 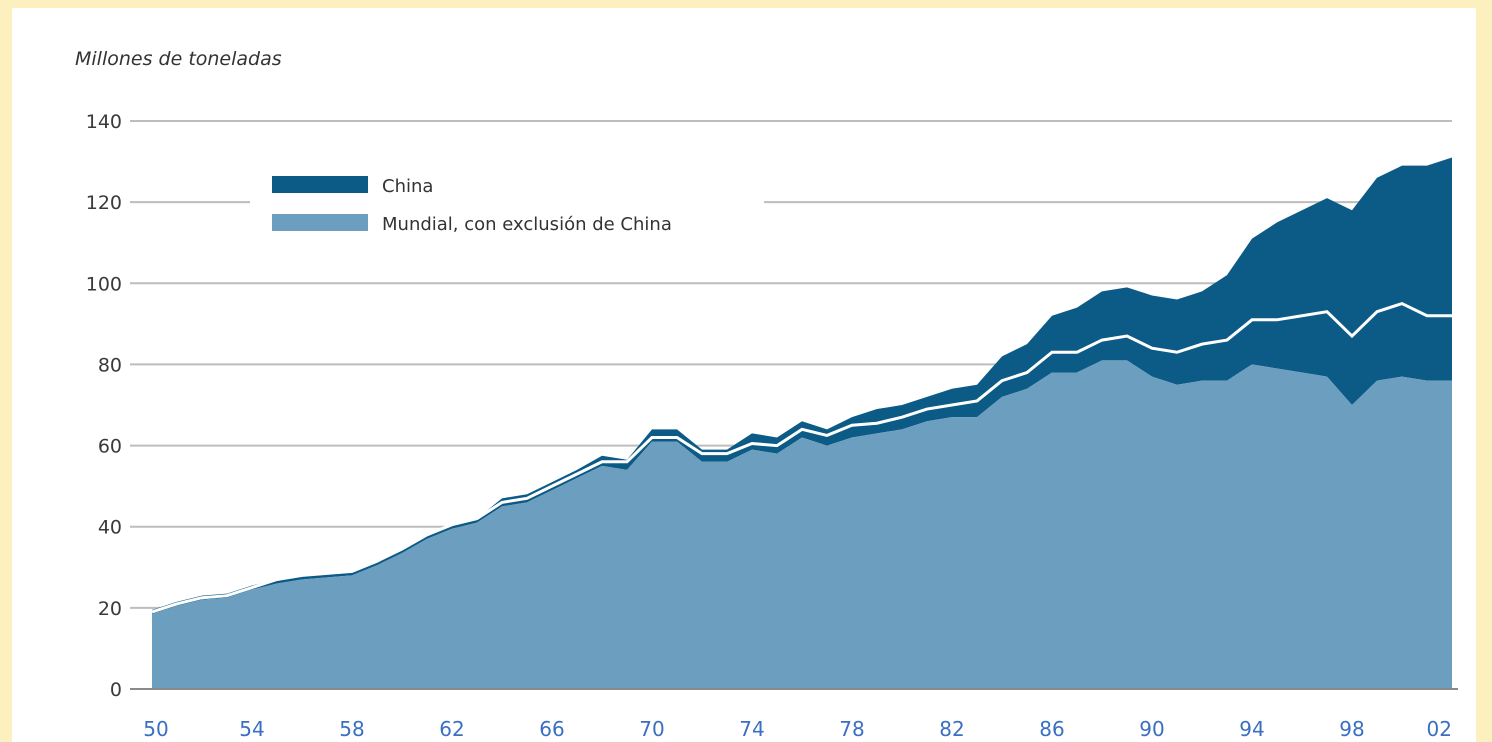 What do you see at coordinates (527, 224) in the screenshot?
I see `legend-label-world-ex-china: Mundial, con exclusión de China` at bounding box center [527, 224].